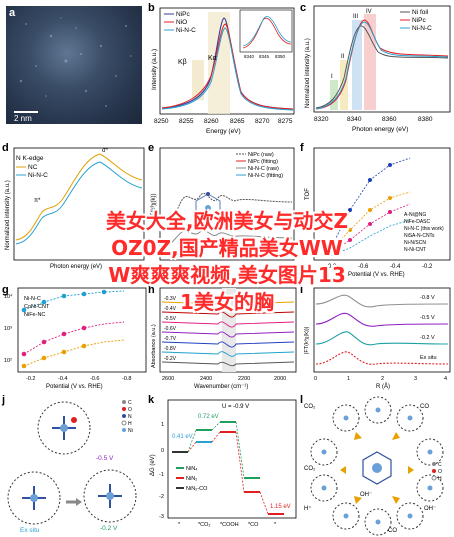 The height and width of the screenshot is (537, 454). What do you see at coordinates (5, 148) in the screenshot?
I see `panel-d-label: d` at bounding box center [5, 148].